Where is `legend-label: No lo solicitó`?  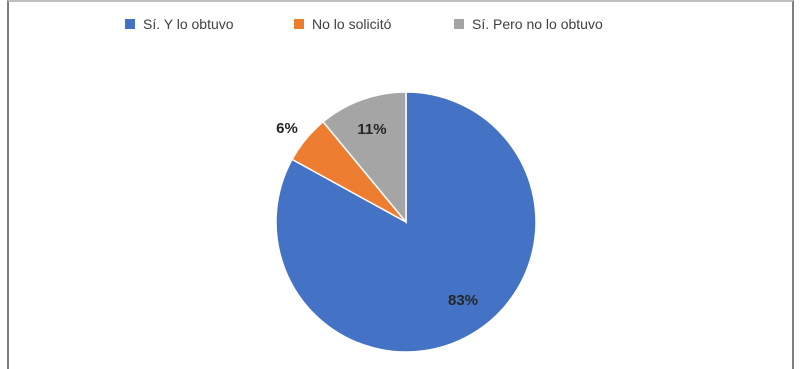 legend-label: No lo solicitó is located at coordinates (352, 24).